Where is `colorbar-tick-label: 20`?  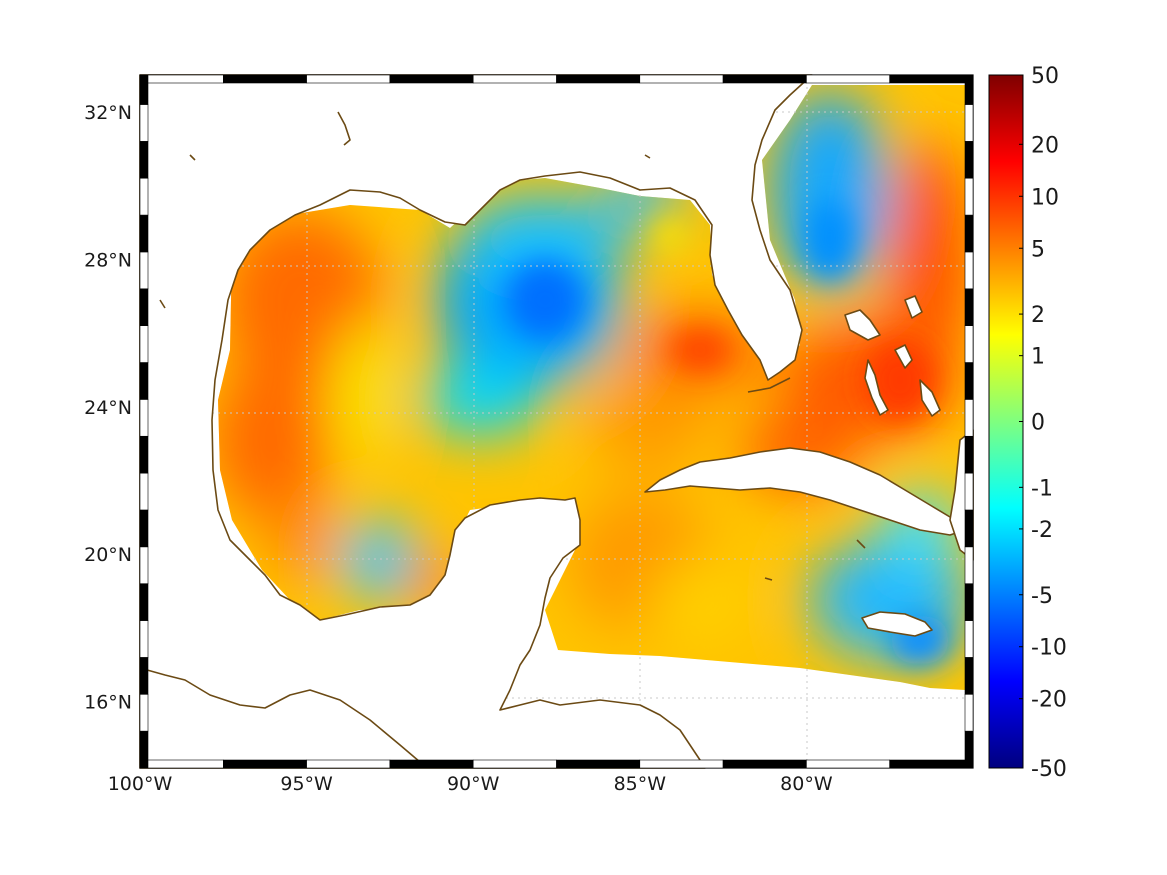
colorbar-tick-label: 20 is located at coordinates (1045, 145).